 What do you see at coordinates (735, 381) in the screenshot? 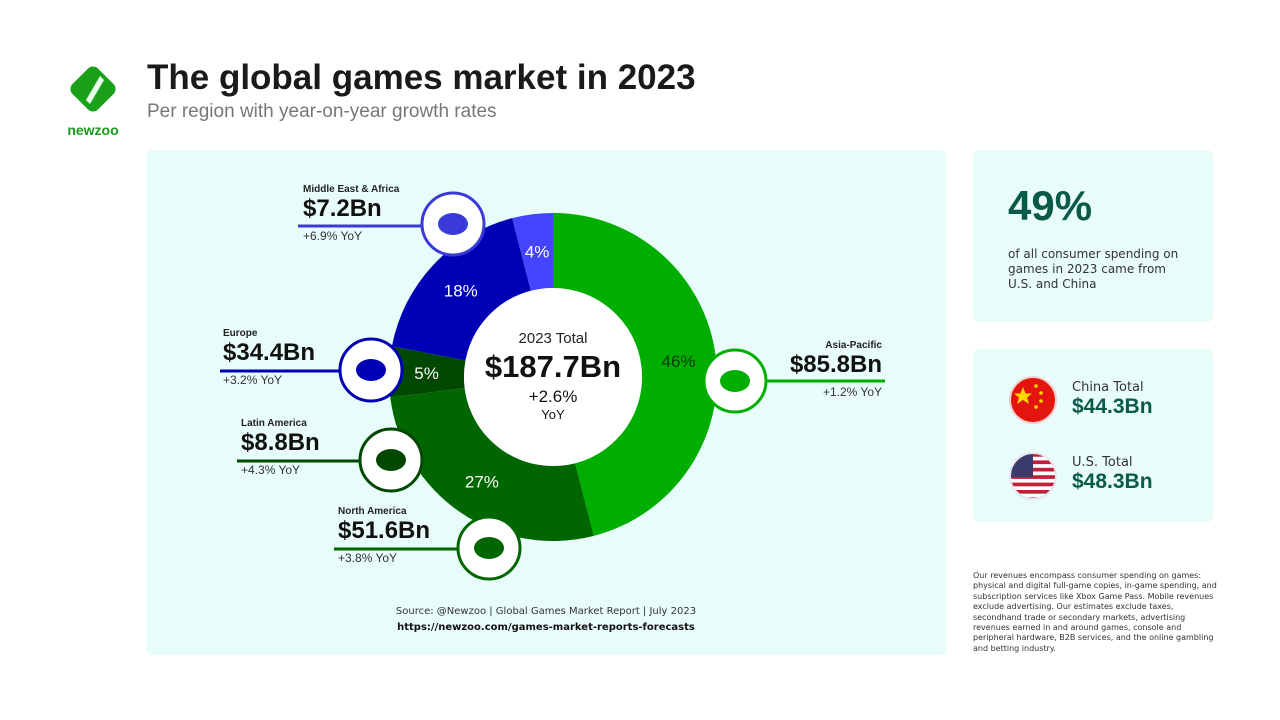
I see `asia-pacific-map-shape` at bounding box center [735, 381].